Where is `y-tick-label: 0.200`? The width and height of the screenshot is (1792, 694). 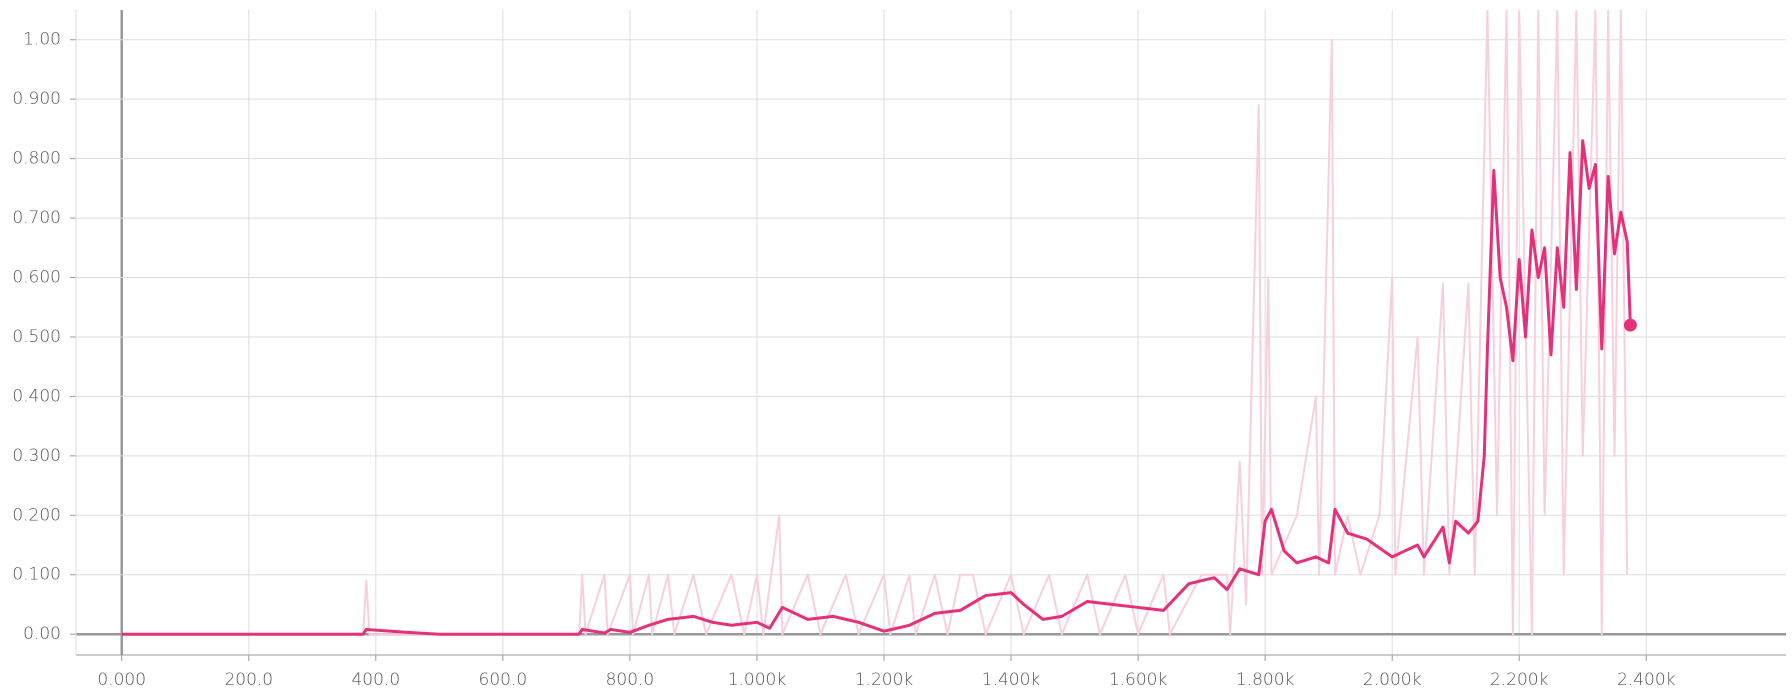 y-tick-label: 0.200 is located at coordinates (36, 515).